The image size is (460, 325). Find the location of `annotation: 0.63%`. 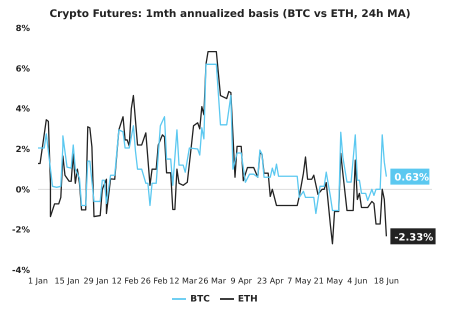

annotation: 0.63% is located at coordinates (412, 178).